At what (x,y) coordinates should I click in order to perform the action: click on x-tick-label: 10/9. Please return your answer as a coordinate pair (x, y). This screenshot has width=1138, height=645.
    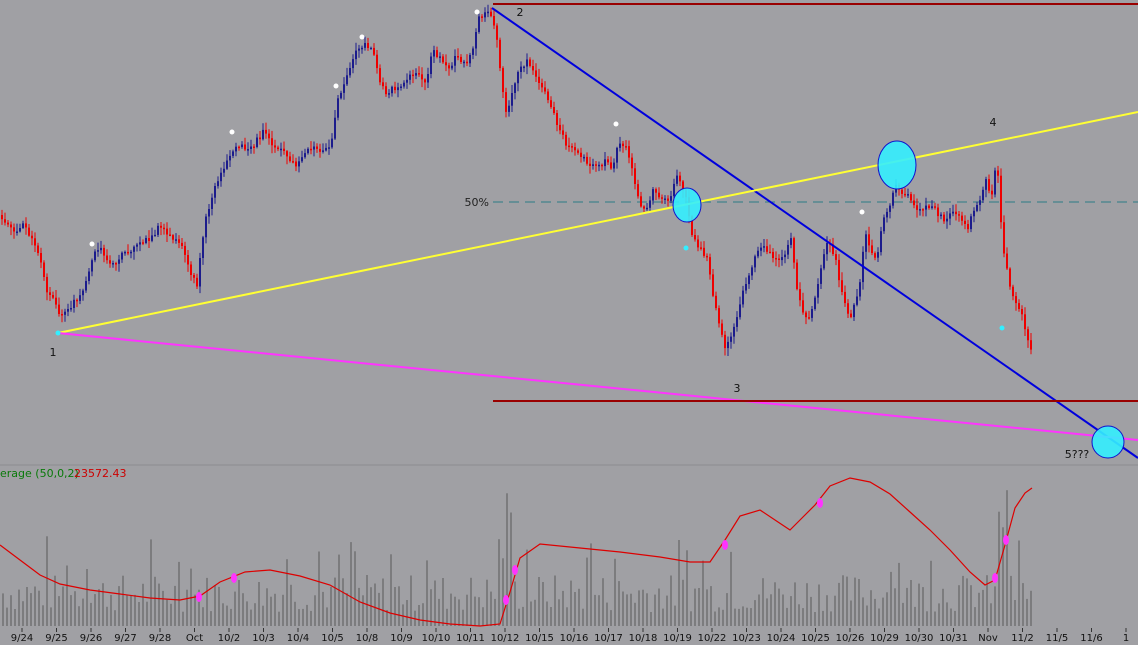
    Looking at the image, I should click on (401, 638).